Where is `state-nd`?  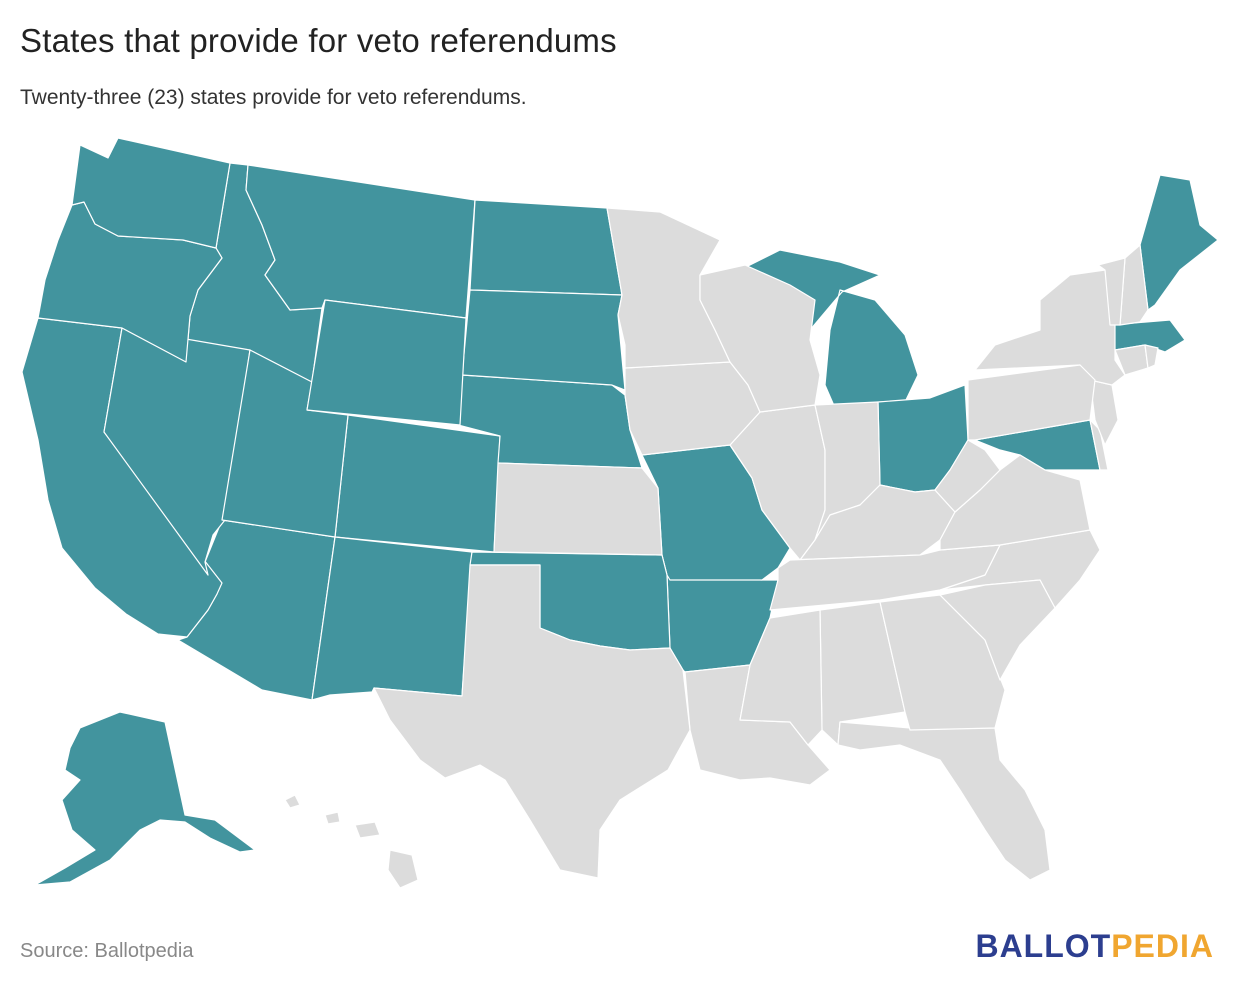
state-nd is located at coordinates (546, 247).